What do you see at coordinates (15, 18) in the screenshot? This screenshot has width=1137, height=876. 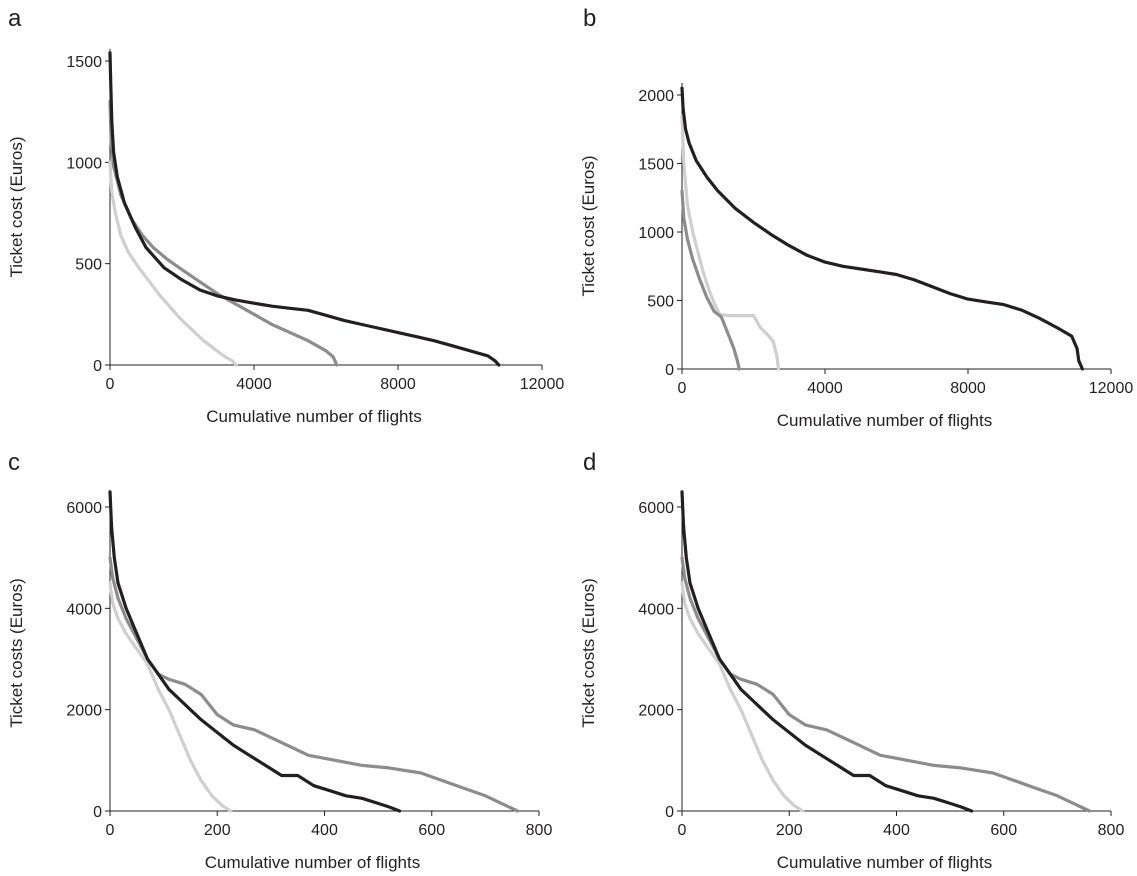 I see `panel-label: a` at bounding box center [15, 18].